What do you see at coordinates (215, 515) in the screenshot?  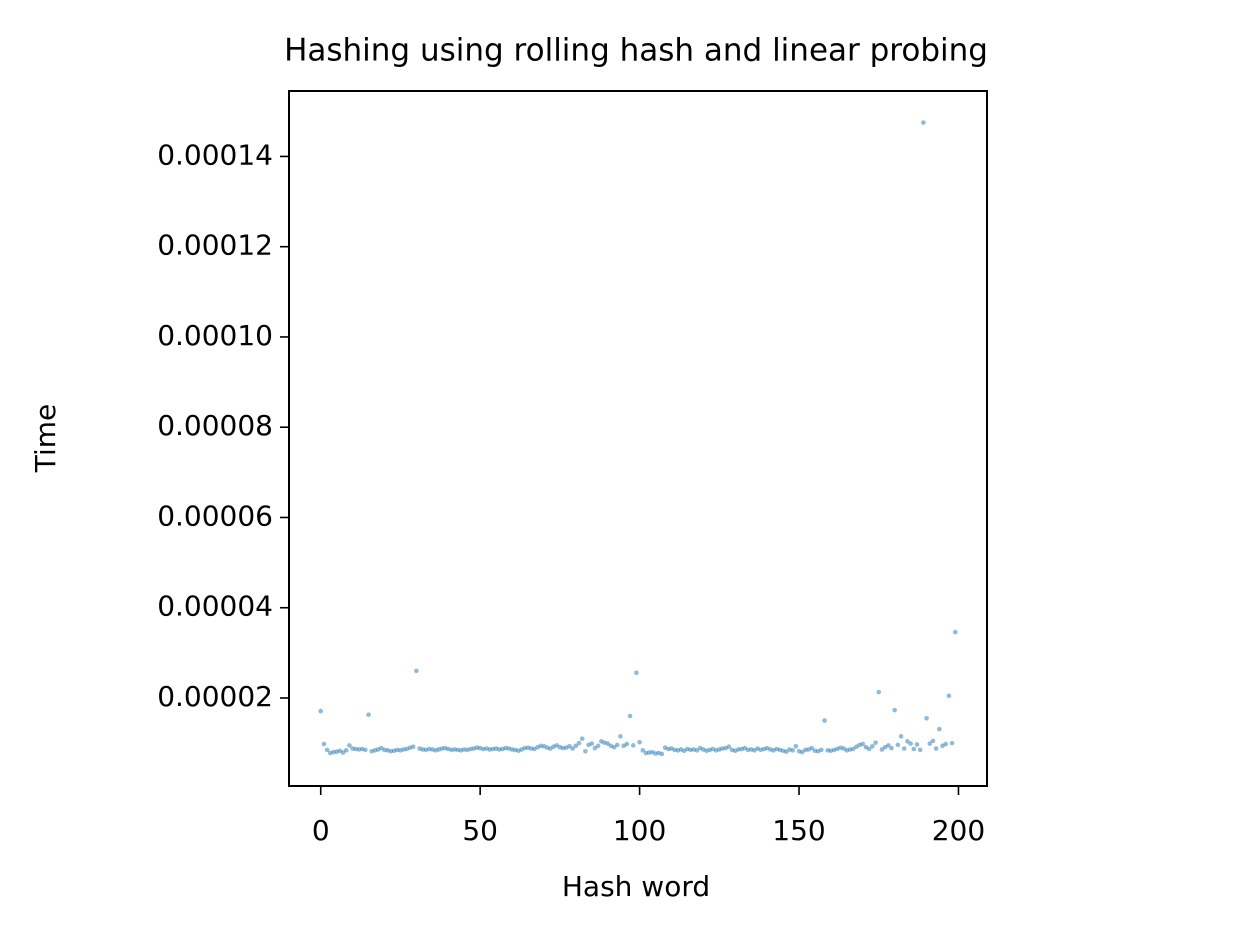 I see `y-tick-label: 0.00006` at bounding box center [215, 515].